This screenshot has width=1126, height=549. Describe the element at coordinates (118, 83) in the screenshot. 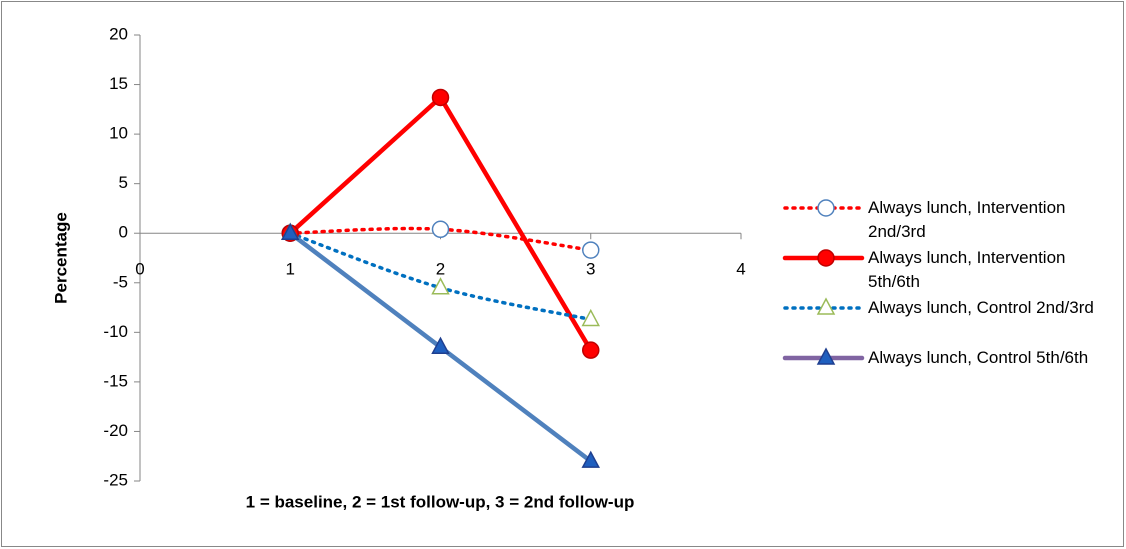

I see `y-tick-label: 15` at that location.